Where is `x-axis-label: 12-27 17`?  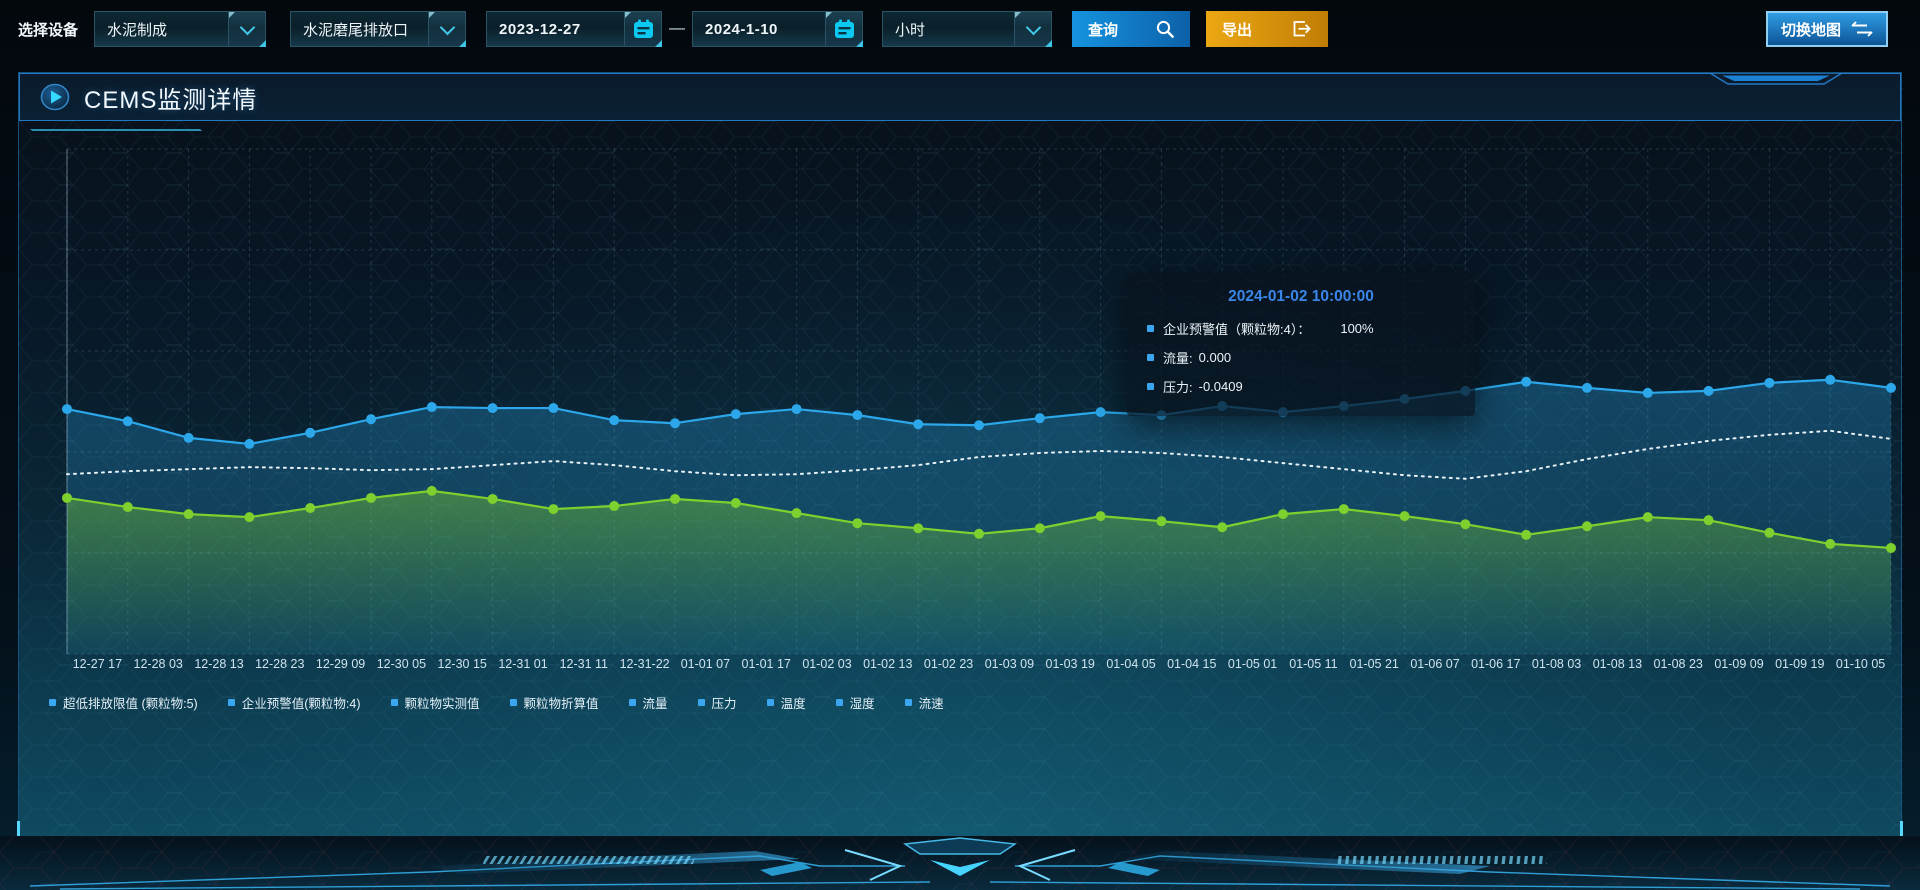
x-axis-label: 12-27 17 is located at coordinates (97, 664).